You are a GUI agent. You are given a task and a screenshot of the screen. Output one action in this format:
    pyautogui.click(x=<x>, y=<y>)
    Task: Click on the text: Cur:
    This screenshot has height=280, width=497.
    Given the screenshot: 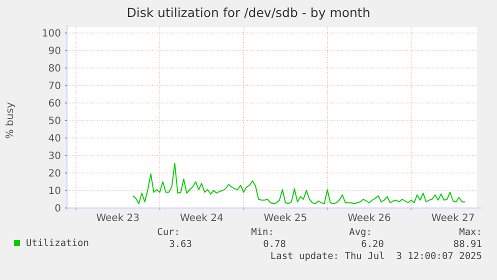 What is the action you would take?
    pyautogui.click(x=168, y=232)
    